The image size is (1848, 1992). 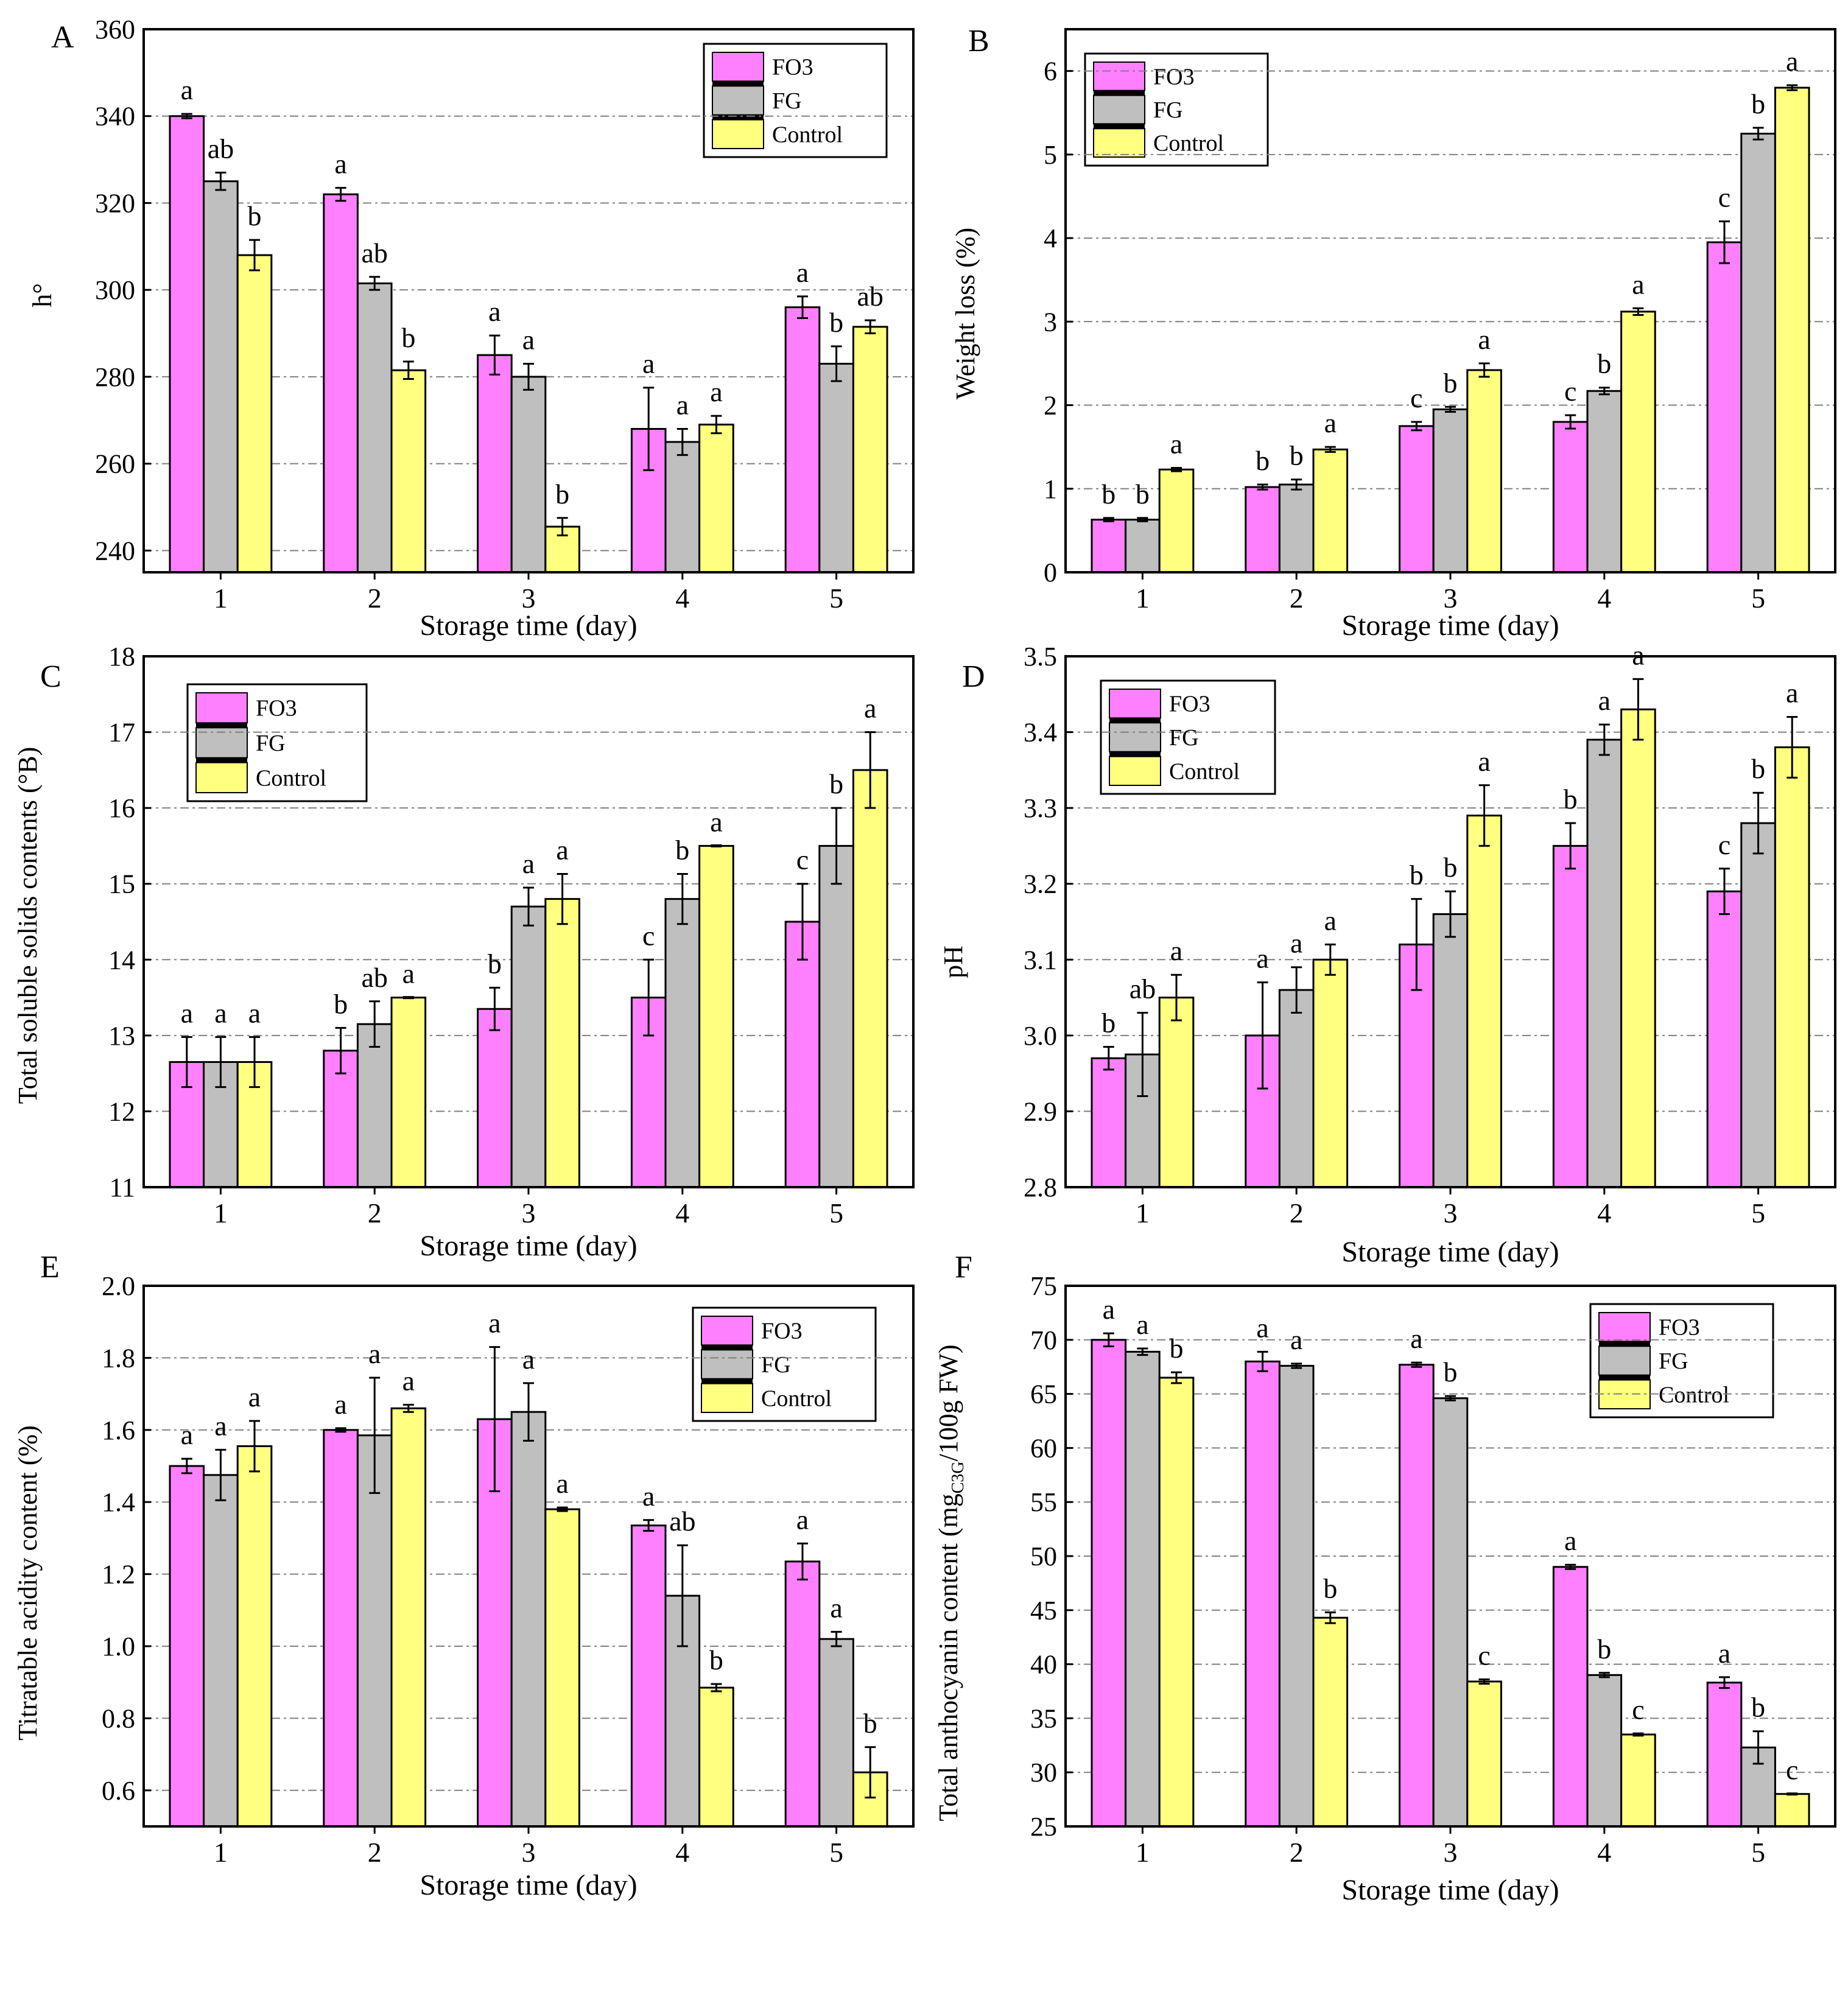 What do you see at coordinates (1050, 238) in the screenshot?
I see `panel-b-ytick-label: 4` at bounding box center [1050, 238].